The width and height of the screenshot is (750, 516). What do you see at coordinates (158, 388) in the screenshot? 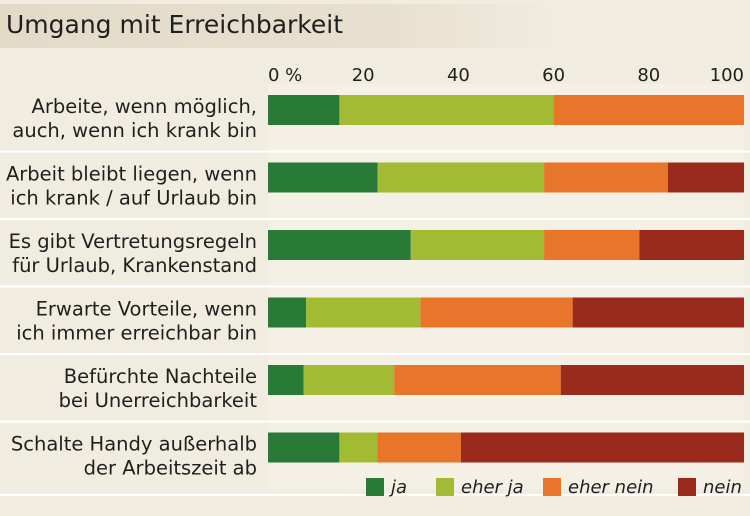
I see `category-label: Befürchte Nachteile bei Unerreichbarkeit` at bounding box center [158, 388].